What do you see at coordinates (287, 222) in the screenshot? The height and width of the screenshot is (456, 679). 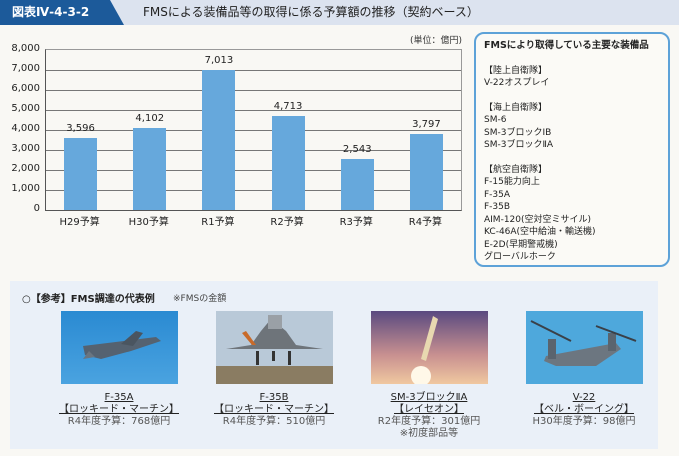 I see `x-tick-label: R2予算` at bounding box center [287, 222].